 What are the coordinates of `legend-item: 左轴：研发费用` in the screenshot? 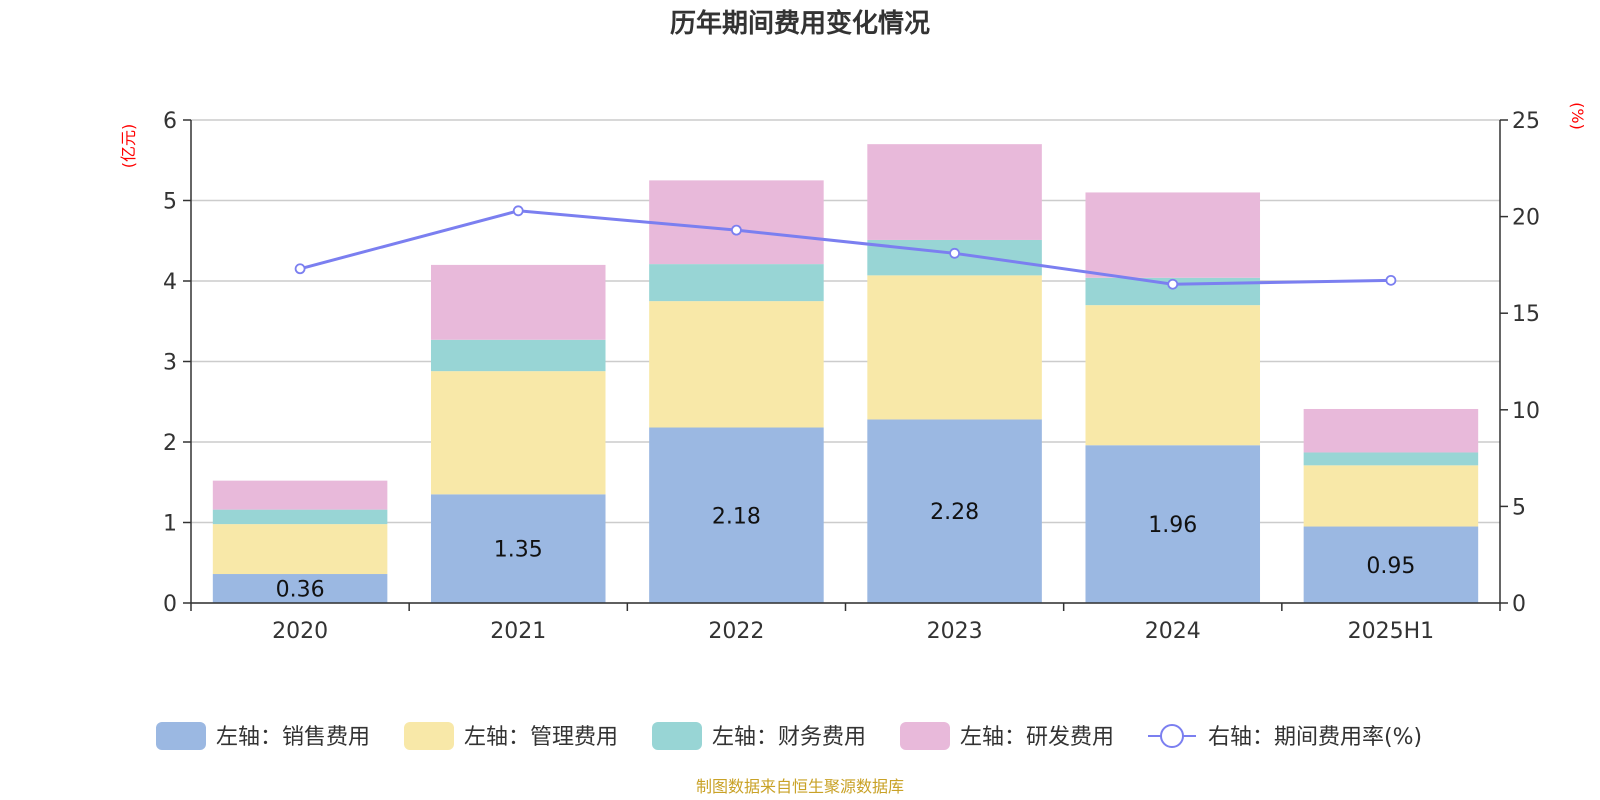 It's located at (1007, 736).